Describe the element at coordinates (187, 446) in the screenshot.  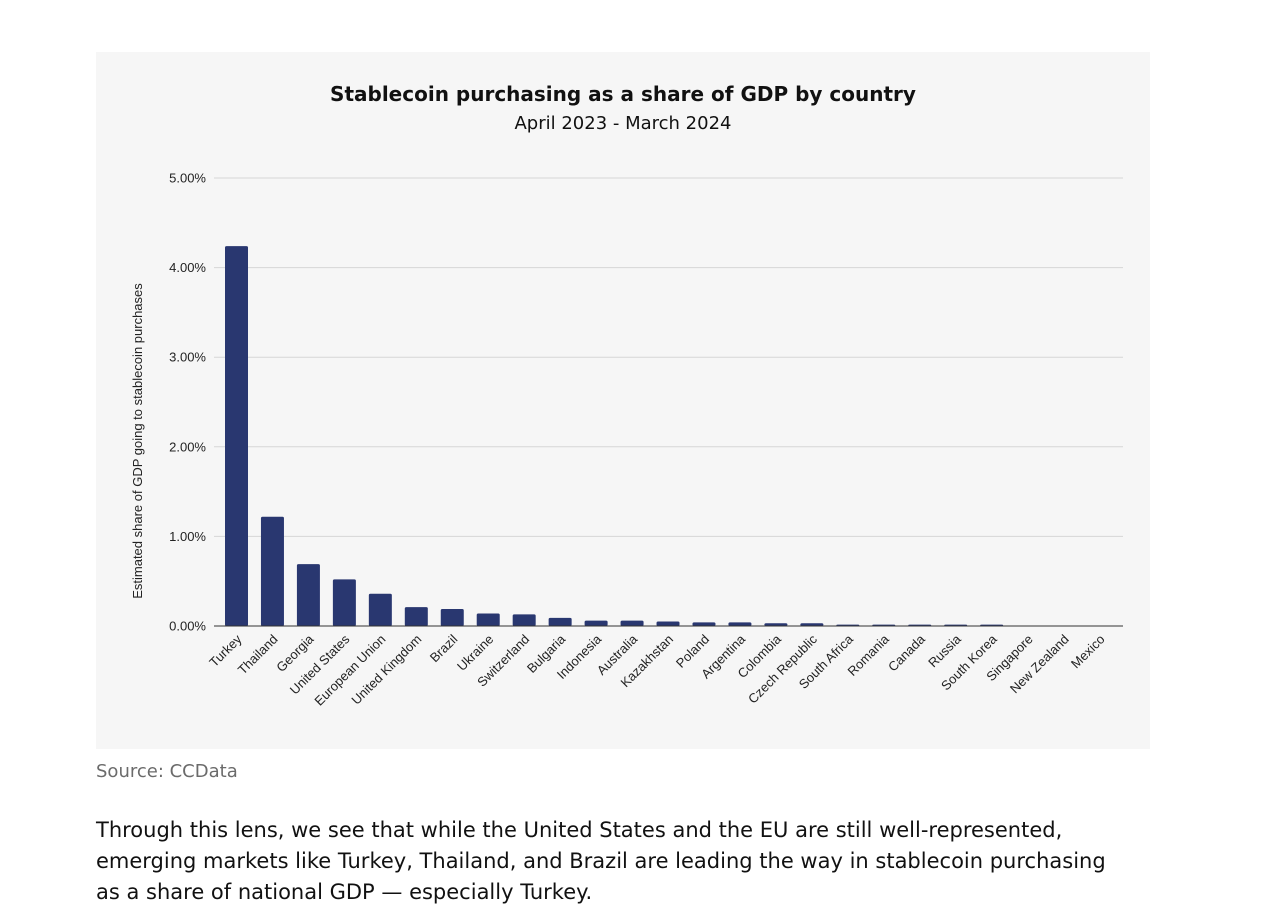
I see `y-tick-label: 2.00%` at that location.